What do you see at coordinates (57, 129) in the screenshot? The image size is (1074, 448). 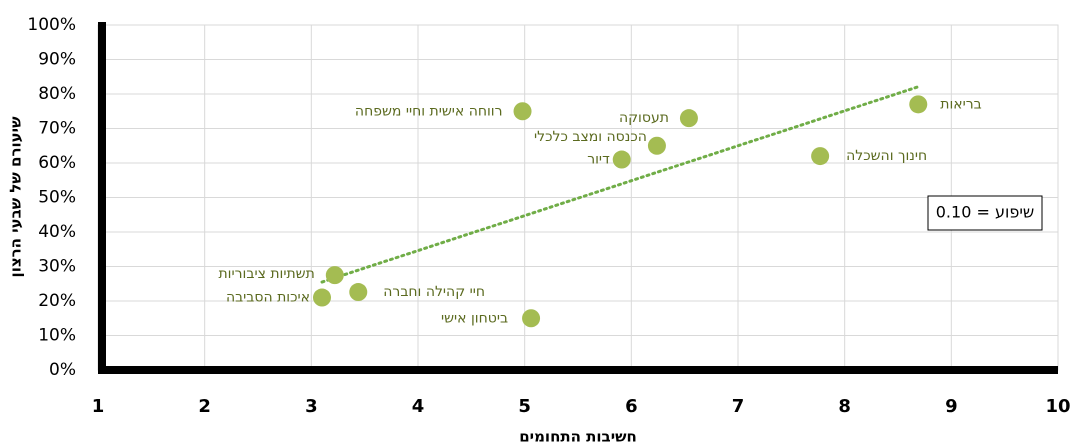 I see `y-tick-label: 70%` at bounding box center [57, 129].